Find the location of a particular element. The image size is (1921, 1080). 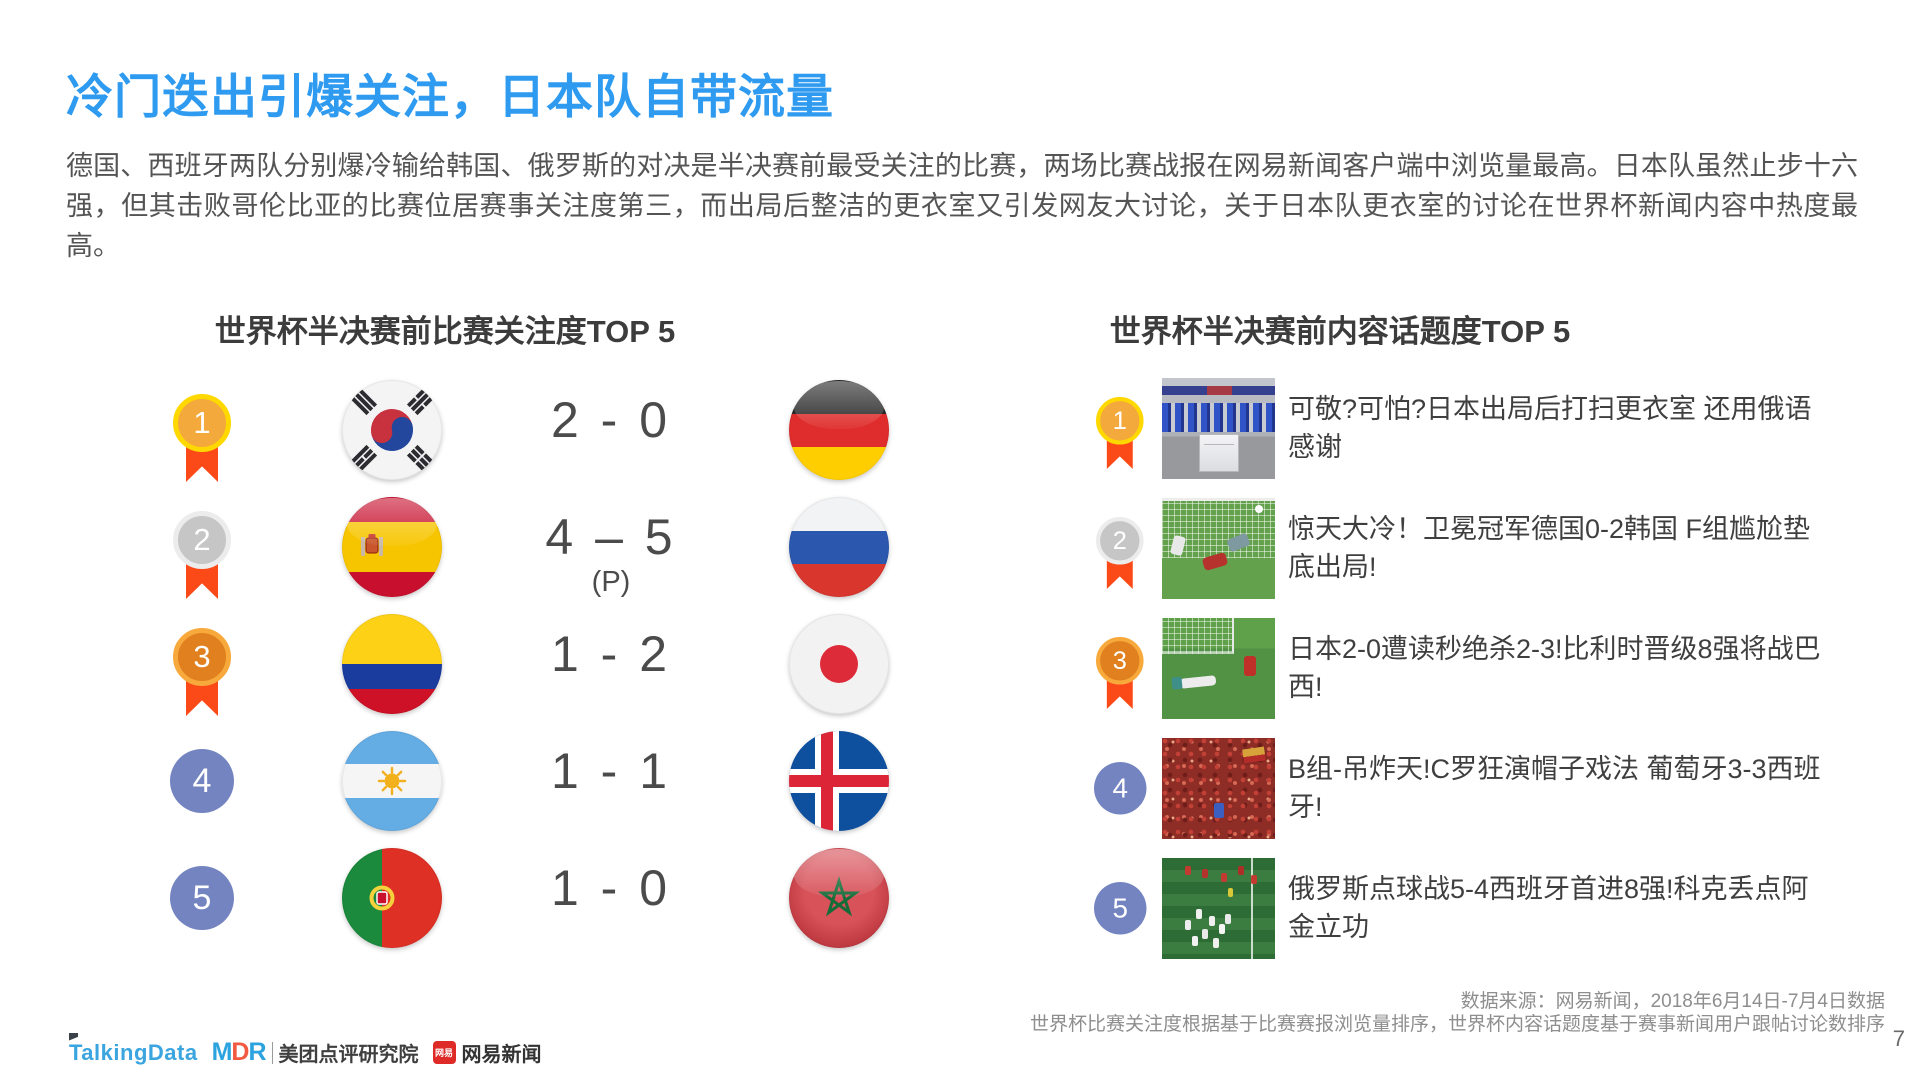

topic-rank-4-badge: 4 is located at coordinates (1120, 788).